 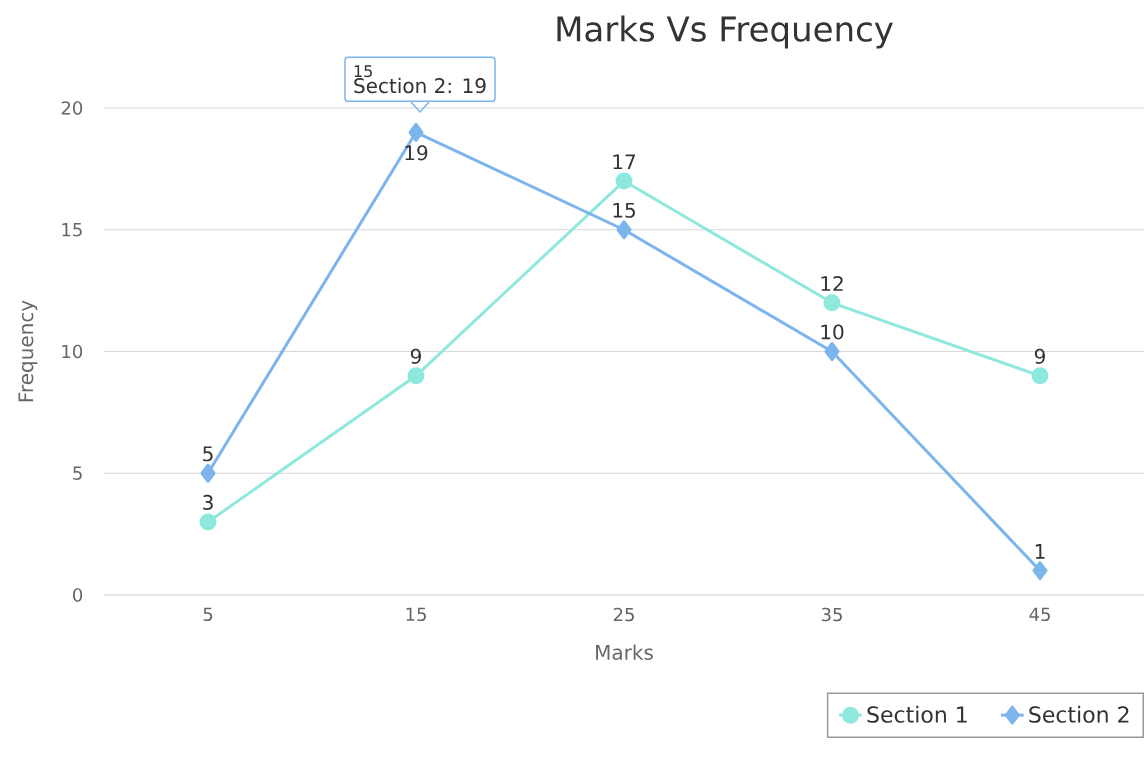 What do you see at coordinates (416, 153) in the screenshot?
I see `data-label: 19` at bounding box center [416, 153].